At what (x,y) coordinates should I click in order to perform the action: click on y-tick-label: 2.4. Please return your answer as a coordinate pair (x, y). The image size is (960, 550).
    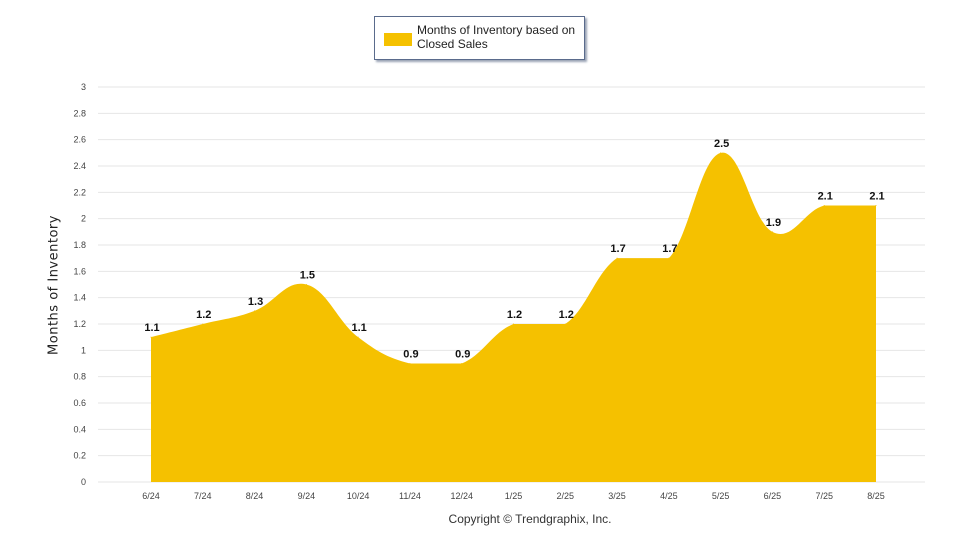
    Looking at the image, I should click on (79, 166).